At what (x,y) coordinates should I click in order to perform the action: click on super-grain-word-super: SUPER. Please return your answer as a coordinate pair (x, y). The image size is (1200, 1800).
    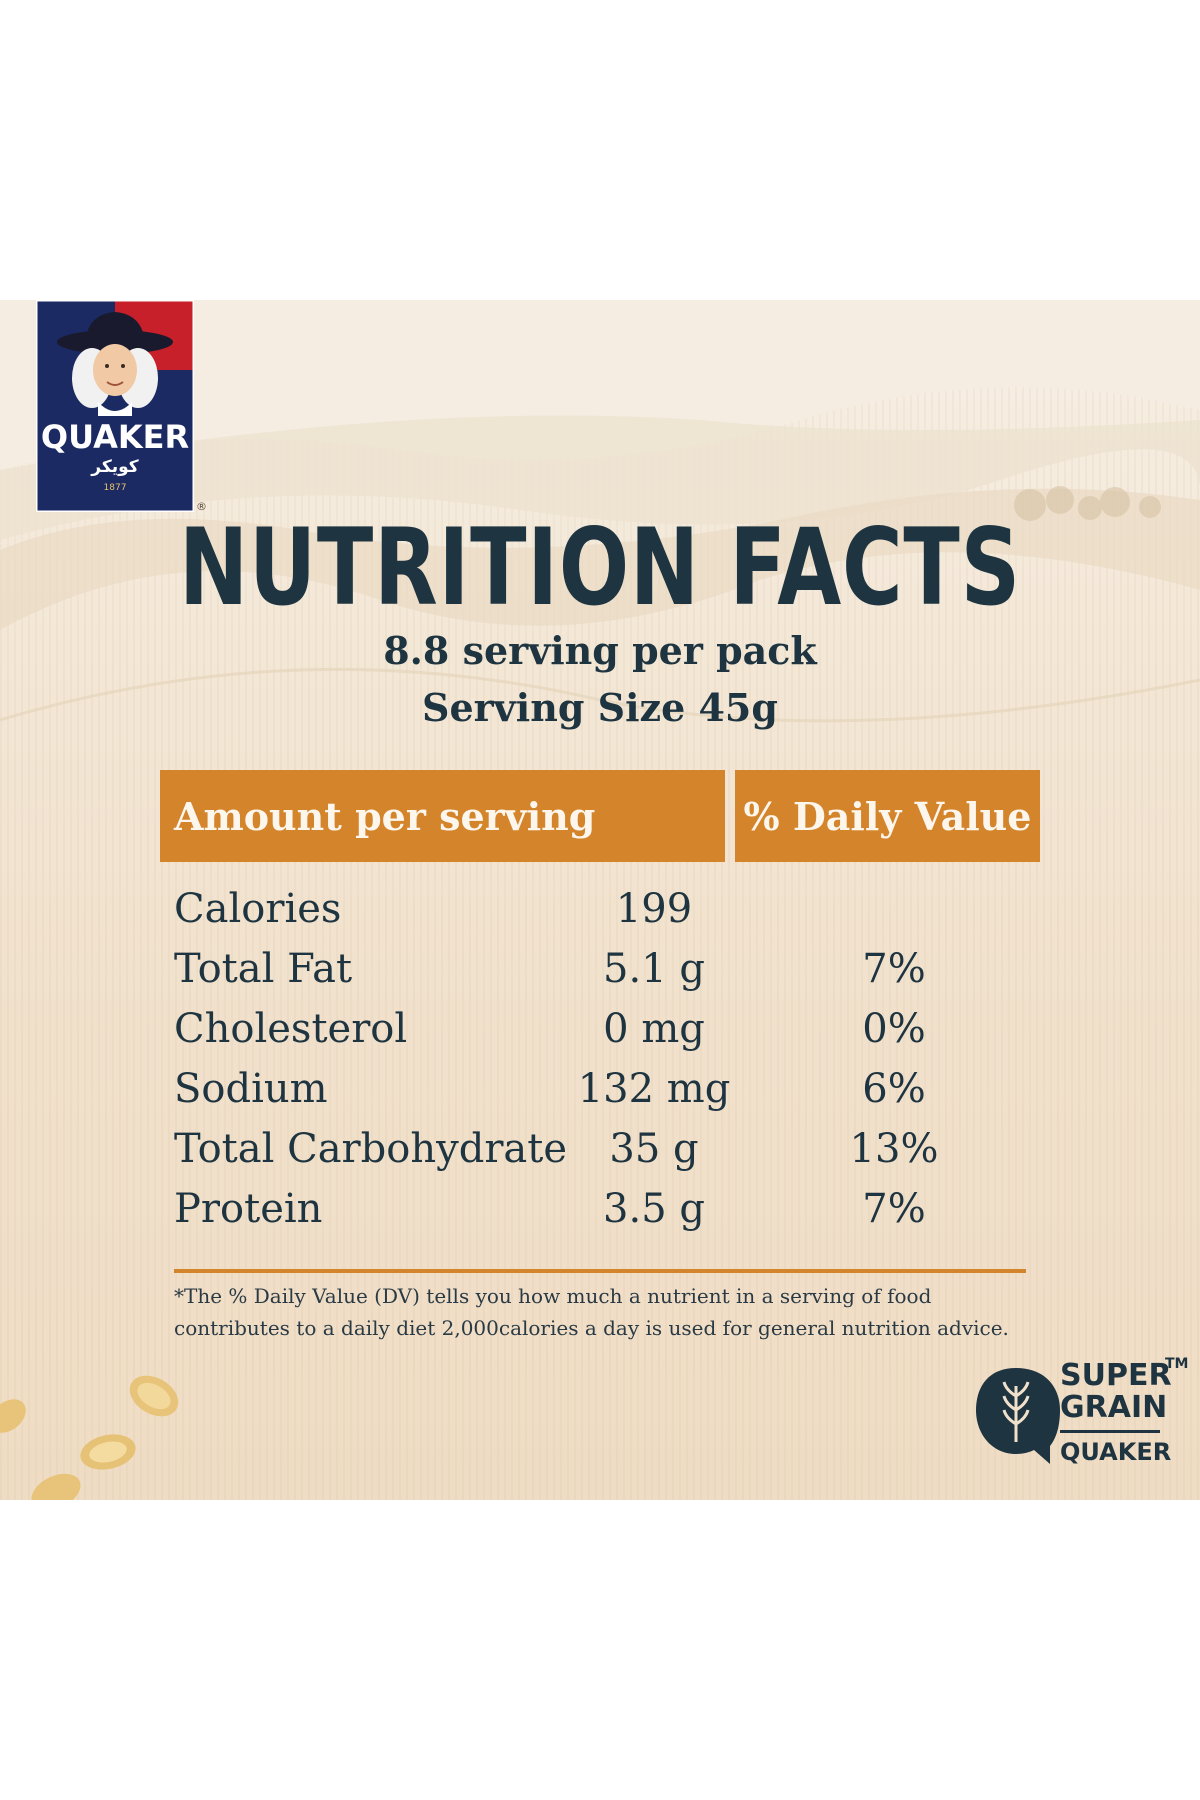
    Looking at the image, I should click on (1116, 1375).